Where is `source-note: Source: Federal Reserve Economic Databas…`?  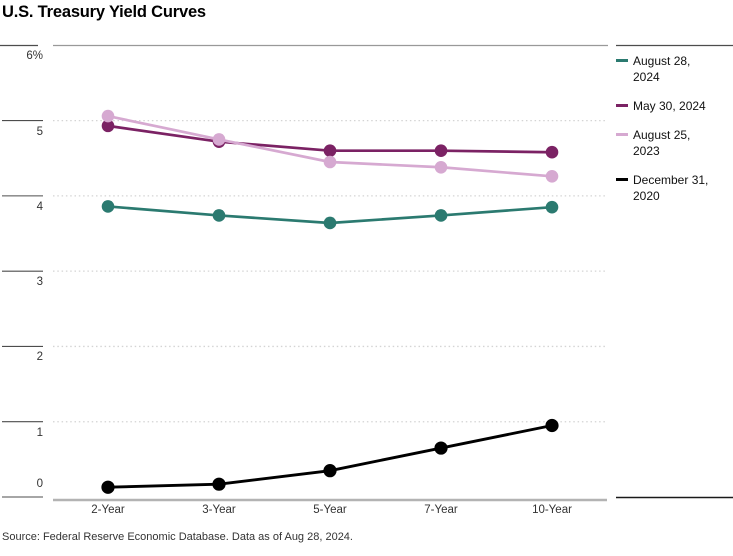
source-note: Source: Federal Reserve Economic Databas… is located at coordinates (177, 537).